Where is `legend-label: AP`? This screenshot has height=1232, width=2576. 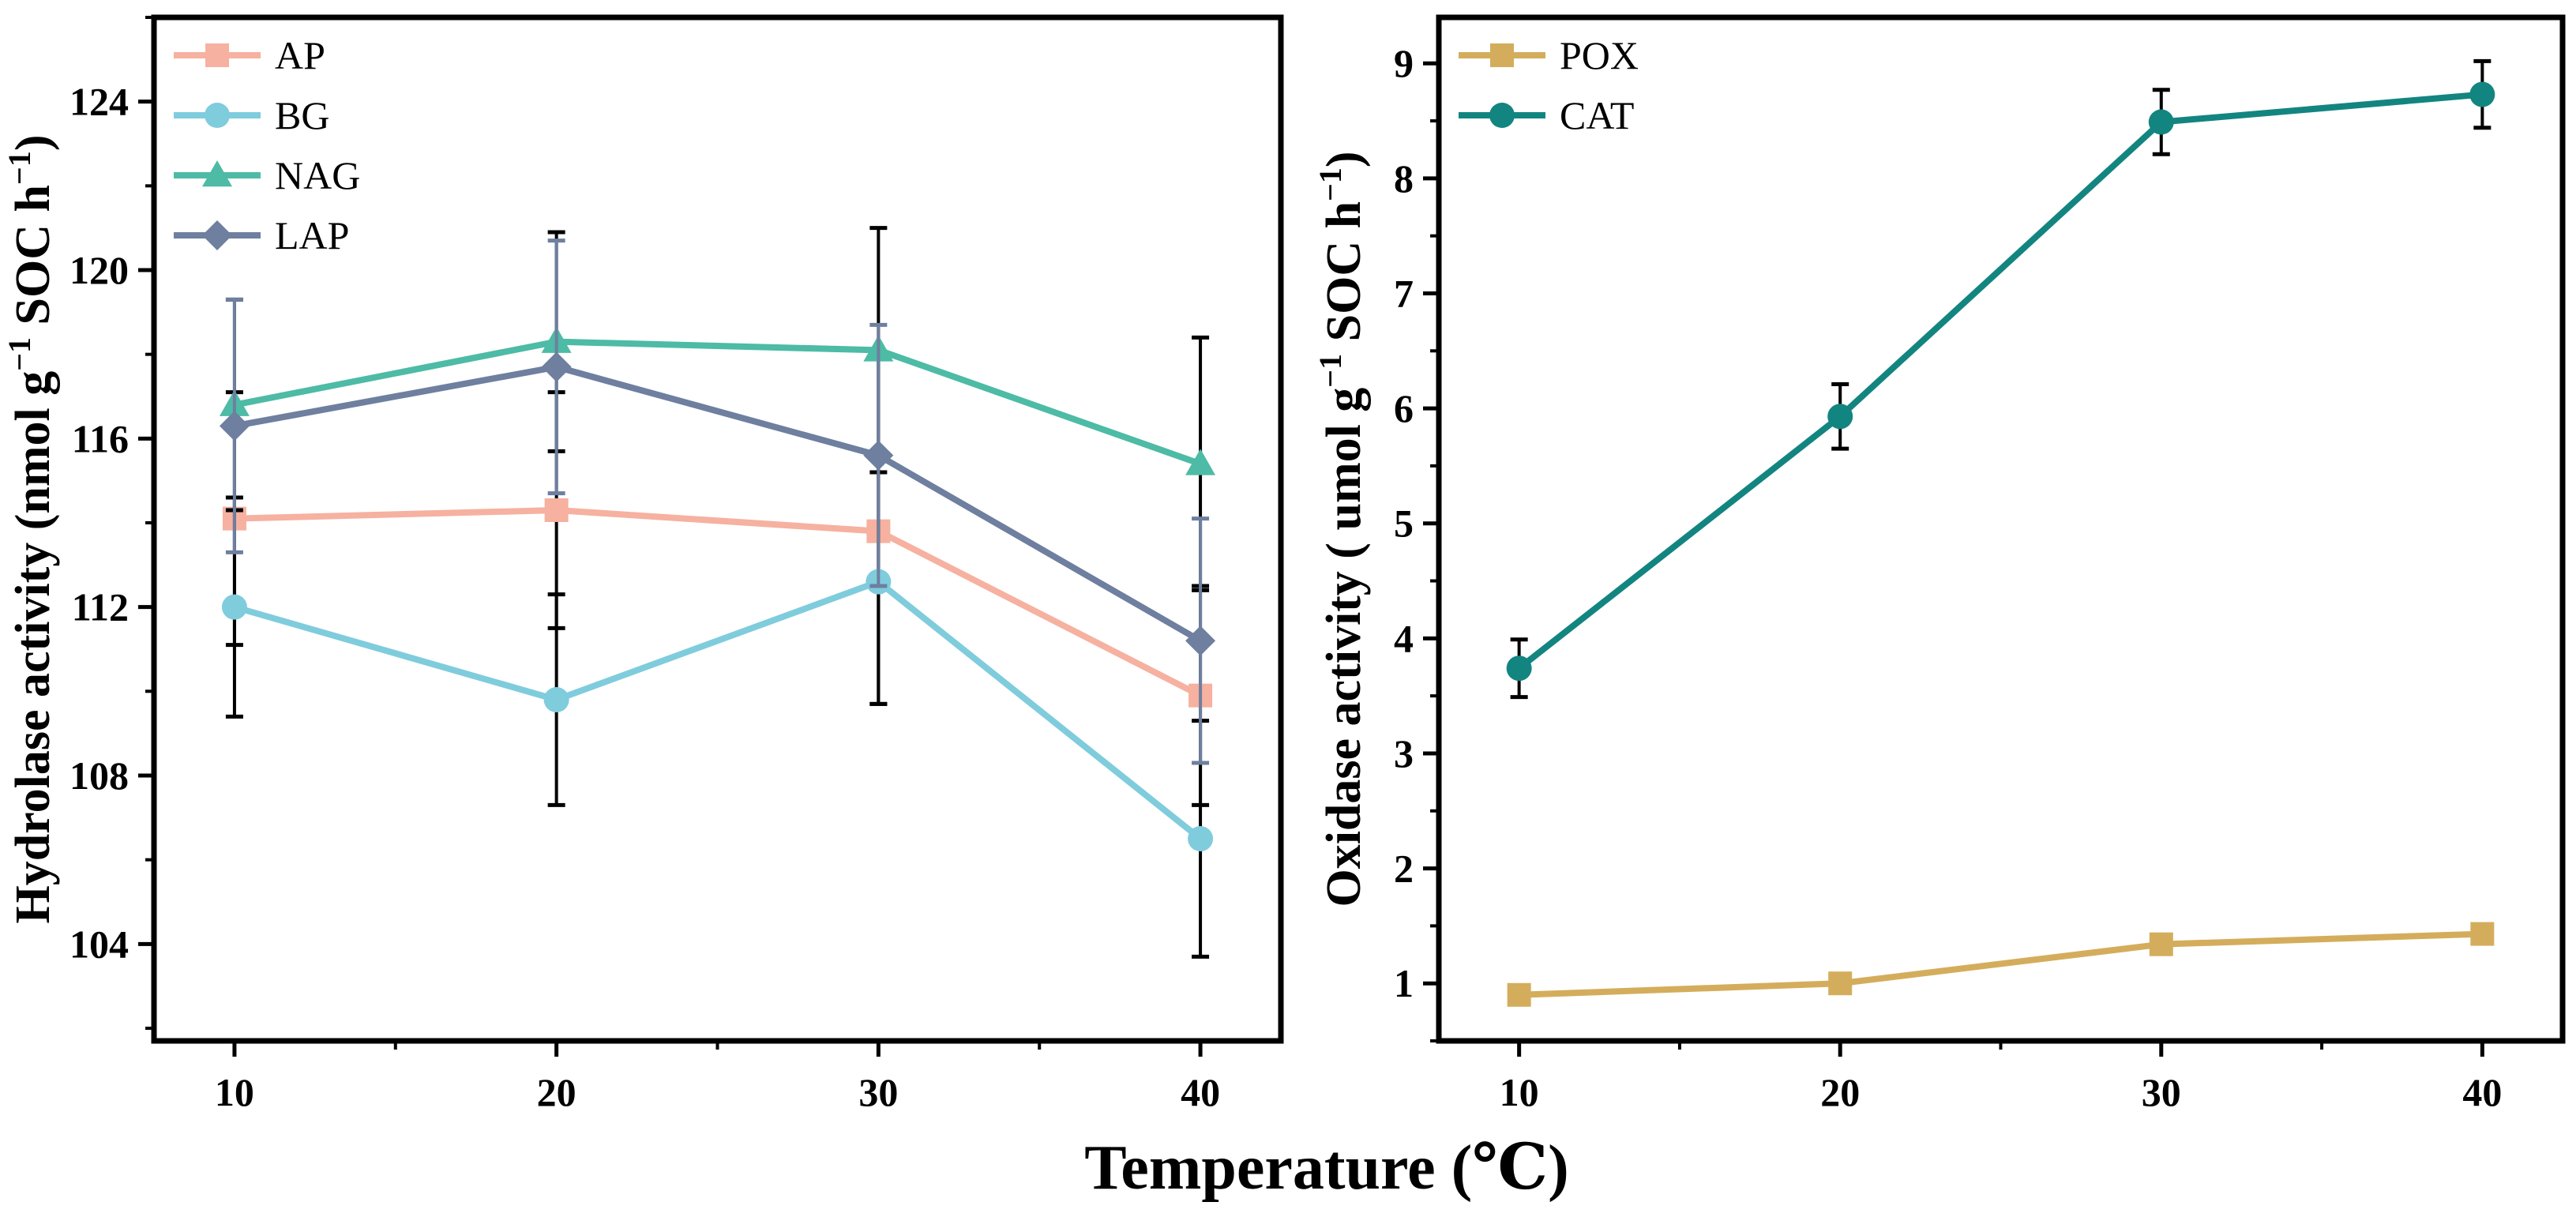
legend-label: AP is located at coordinates (300, 55).